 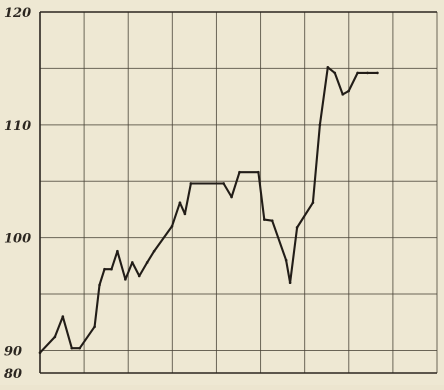 What do you see at coordinates (13, 351) in the screenshot?
I see `y-tick-label: 90` at bounding box center [13, 351].